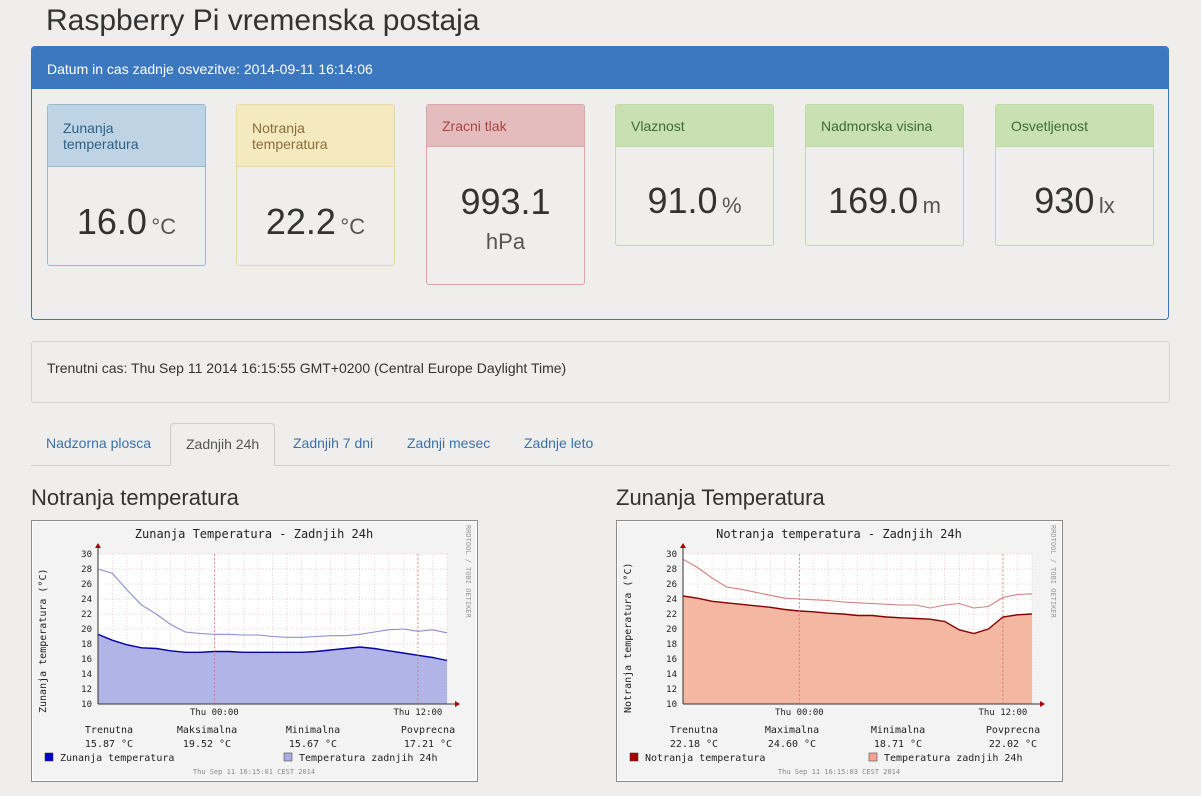 This screenshot has height=796, width=1201. I want to click on stat-value: 19.52 °C, so click(207, 744).